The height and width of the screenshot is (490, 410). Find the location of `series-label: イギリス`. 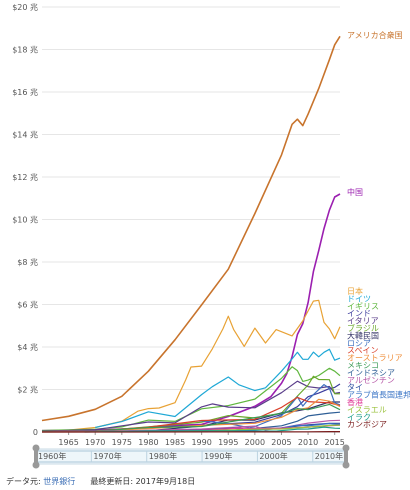

series-label: イギリス is located at coordinates (363, 306).